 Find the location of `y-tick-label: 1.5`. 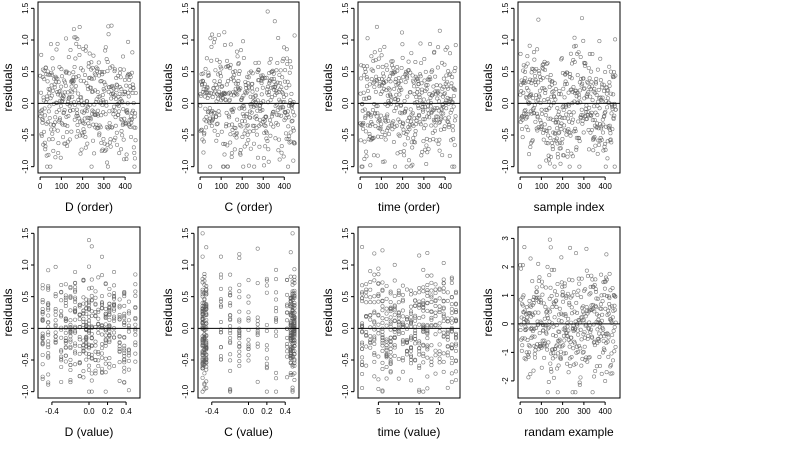

y-tick-label: 1.5 is located at coordinates (345, 8).